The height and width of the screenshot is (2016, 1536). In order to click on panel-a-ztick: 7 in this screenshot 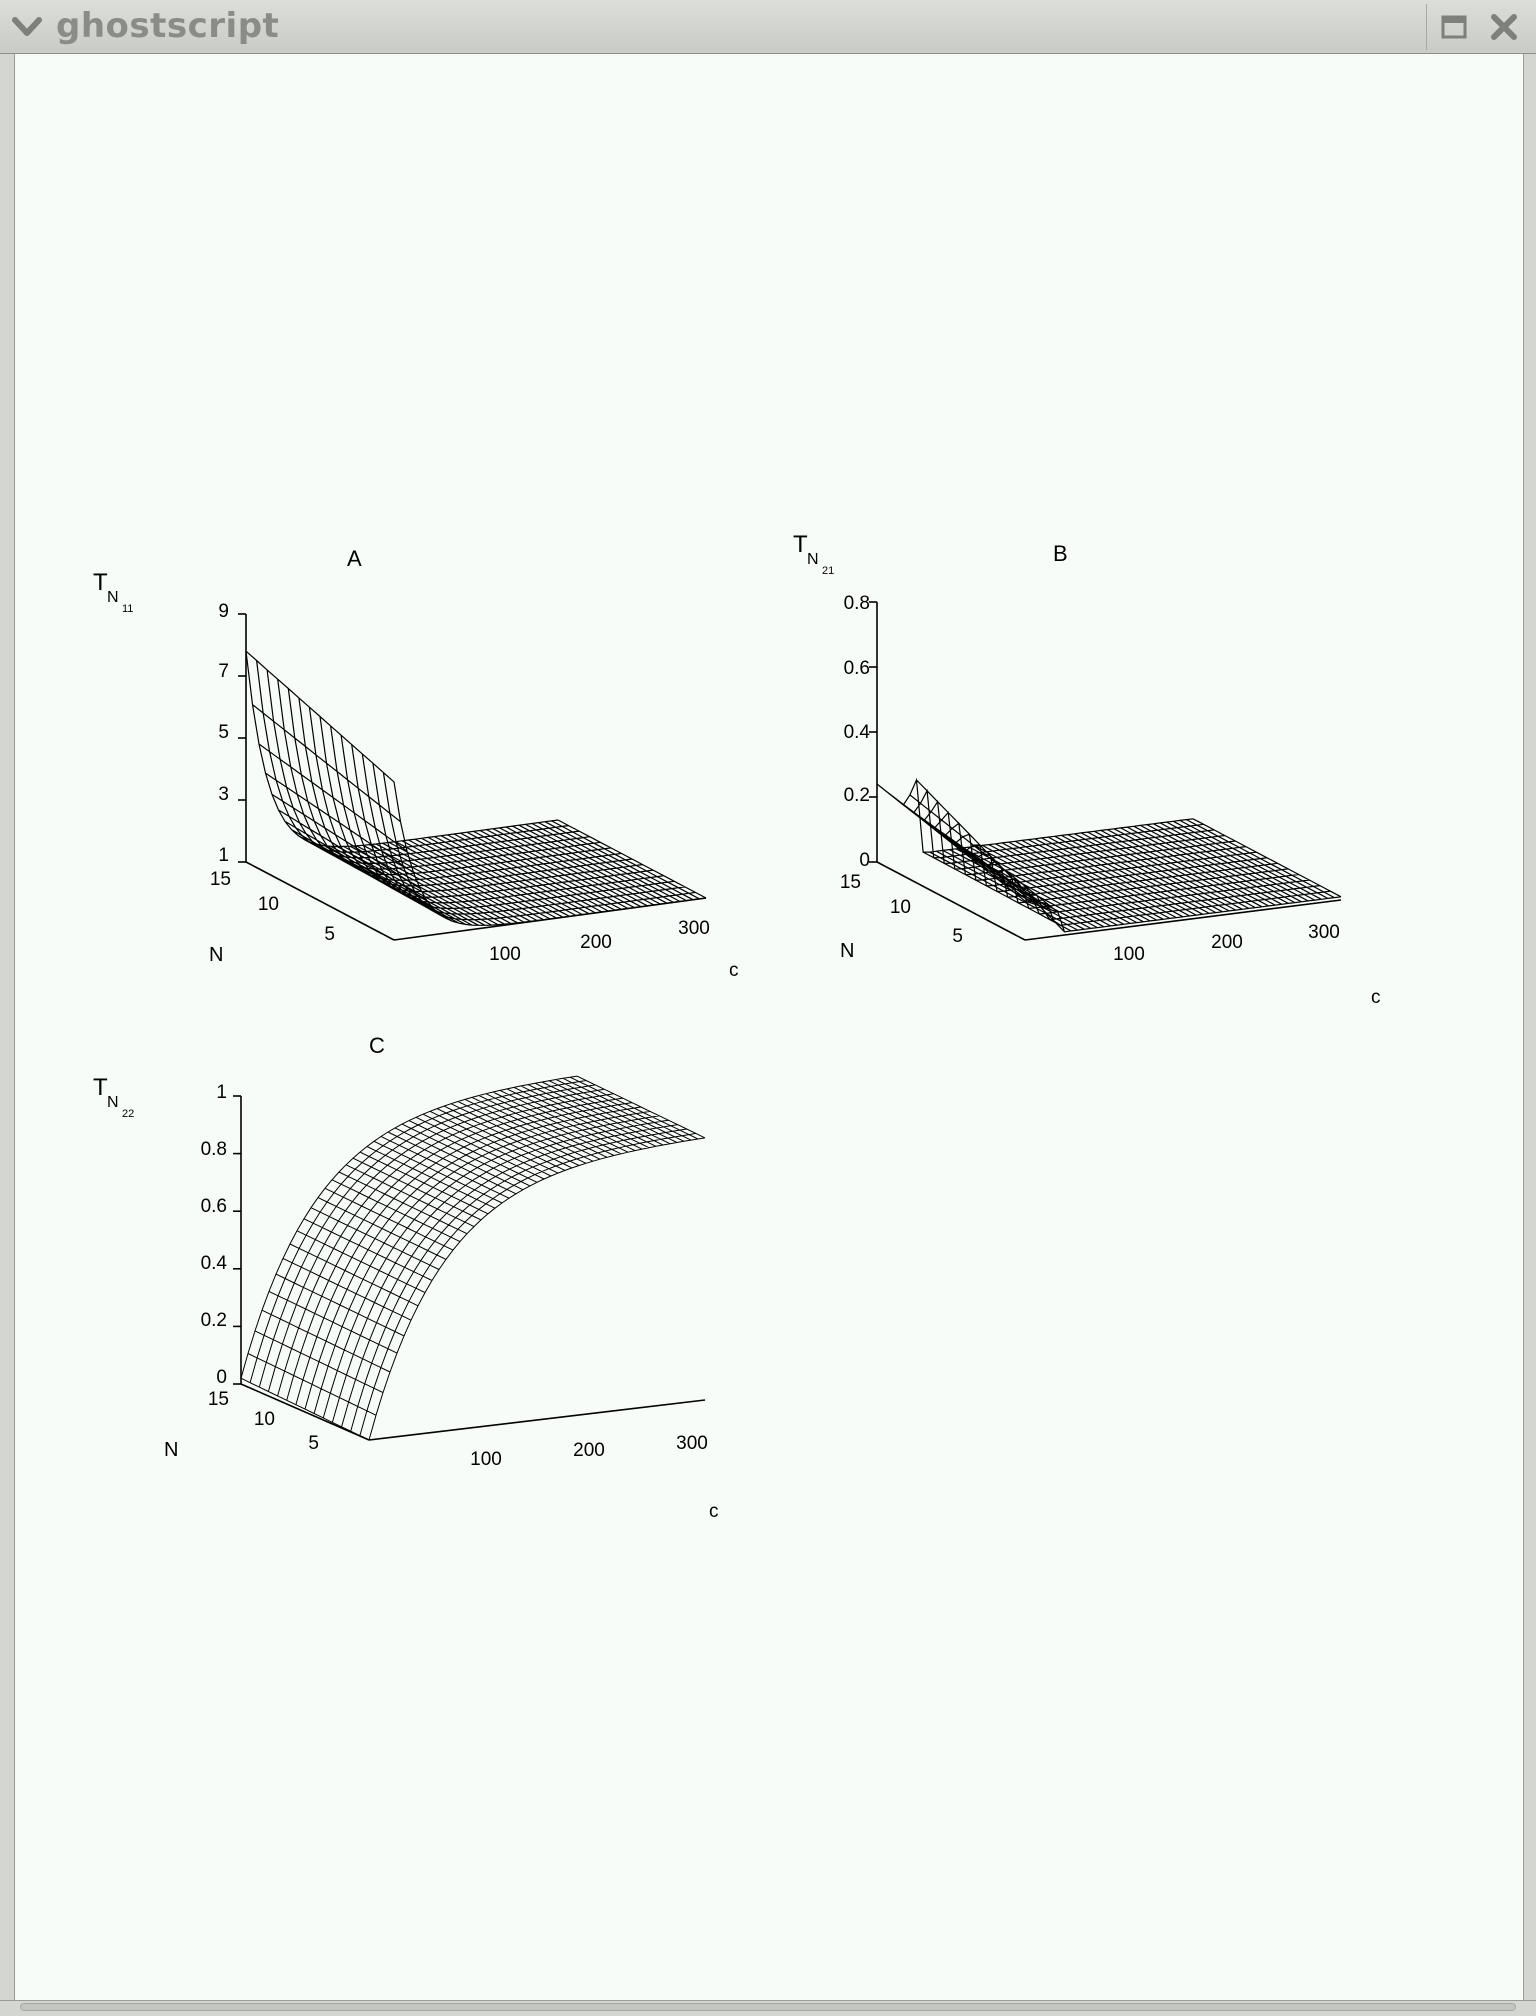, I will do `click(223, 671)`.